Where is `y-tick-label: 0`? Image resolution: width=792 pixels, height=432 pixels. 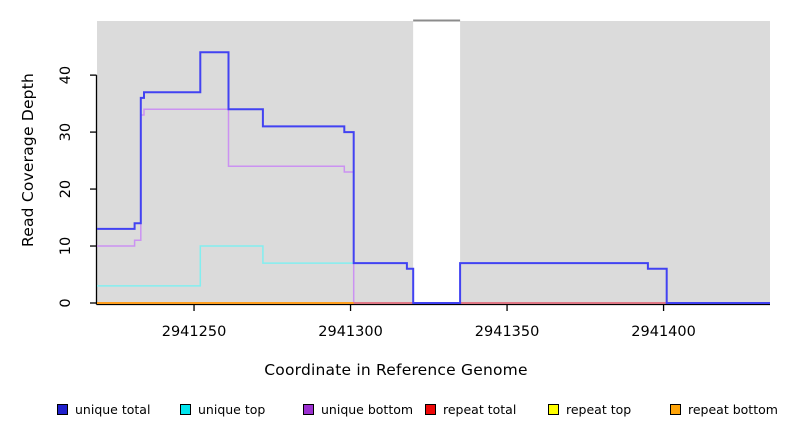 y-tick-label: 0 is located at coordinates (66, 302).